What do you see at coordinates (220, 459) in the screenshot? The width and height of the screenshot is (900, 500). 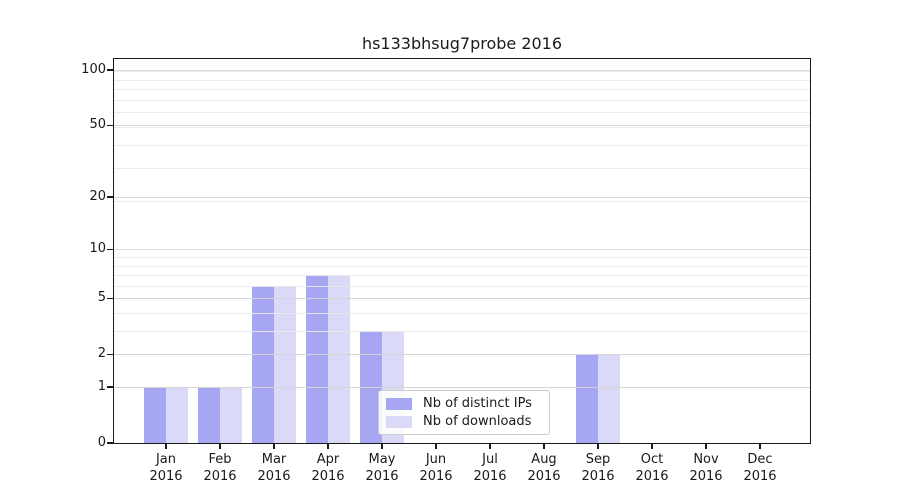 I see `x-tick-month: Feb` at bounding box center [220, 459].